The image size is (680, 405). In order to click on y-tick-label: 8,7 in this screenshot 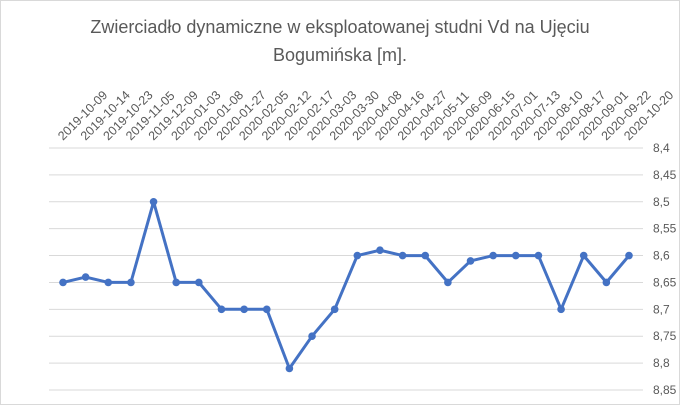, I will do `click(661, 309)`.